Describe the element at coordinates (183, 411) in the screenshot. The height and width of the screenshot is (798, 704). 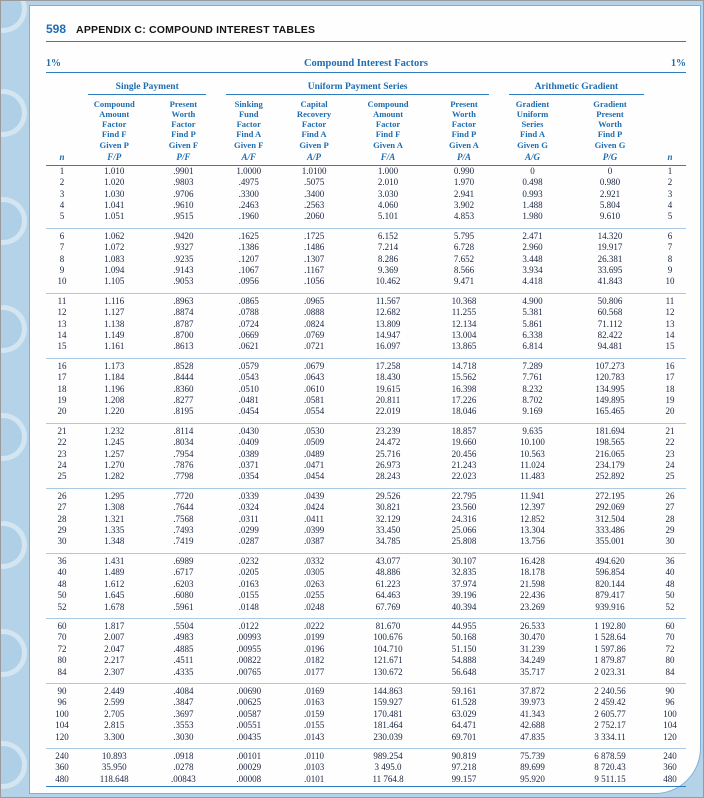
I see `cell-value: .8195` at that location.